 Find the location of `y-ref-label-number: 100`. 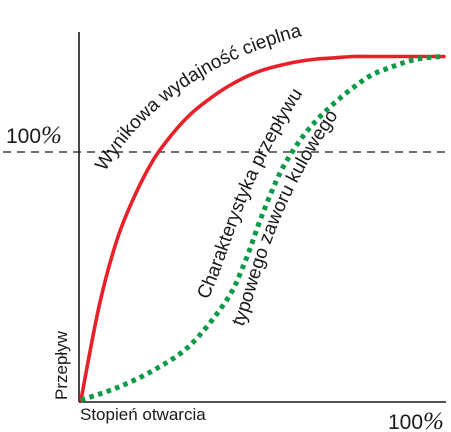

y-ref-label-number: 100 is located at coordinates (23, 136).